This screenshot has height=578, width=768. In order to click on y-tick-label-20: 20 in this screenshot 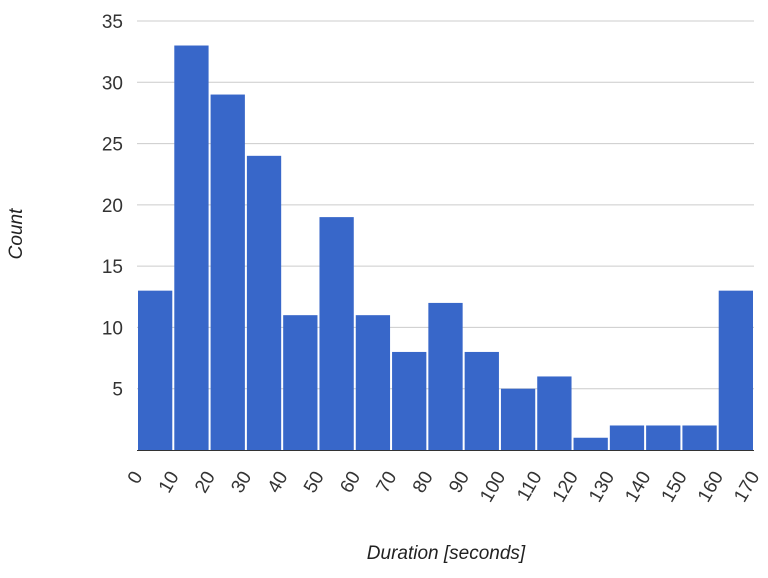, I will do `click(112, 206)`.